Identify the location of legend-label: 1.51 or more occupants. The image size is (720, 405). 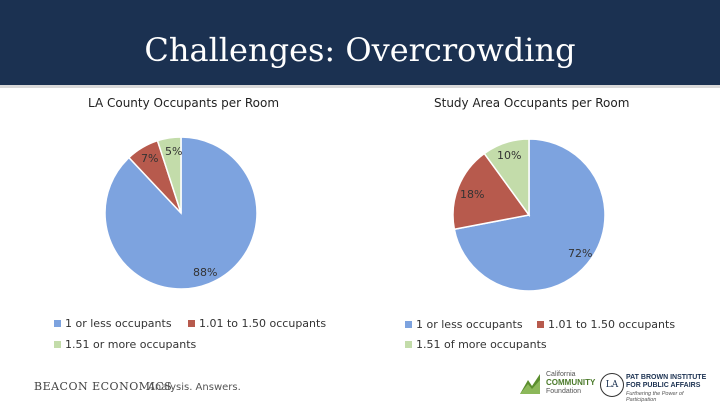
(131, 344).